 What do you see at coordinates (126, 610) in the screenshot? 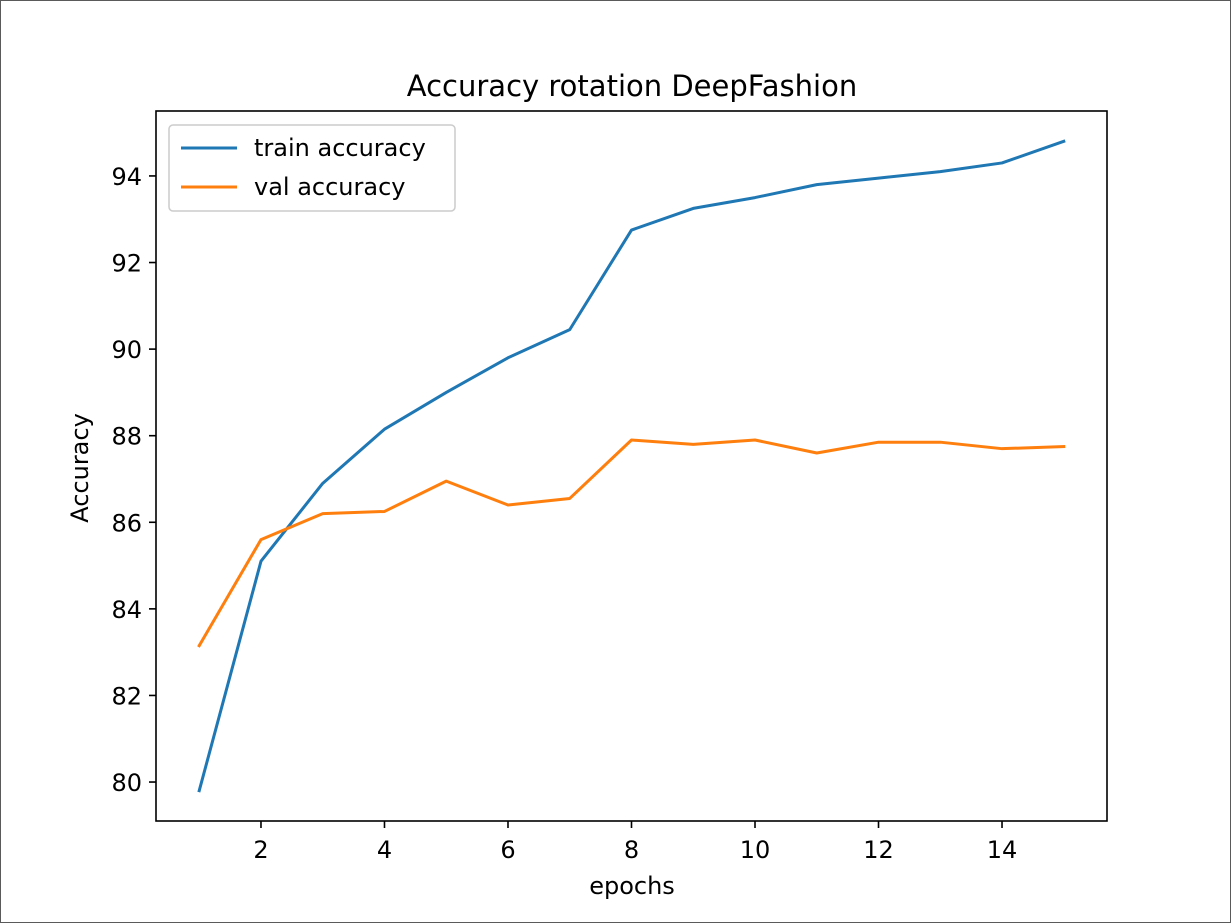
I see `y-tick-label: 84` at bounding box center [126, 610].